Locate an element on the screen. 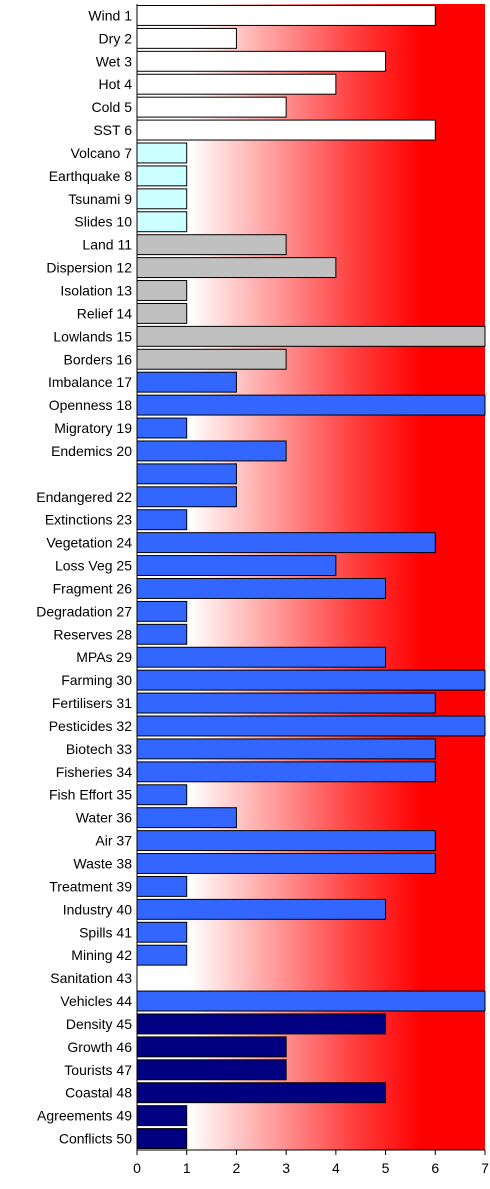  category-label-26: Fragment 26 is located at coordinates (93, 588).